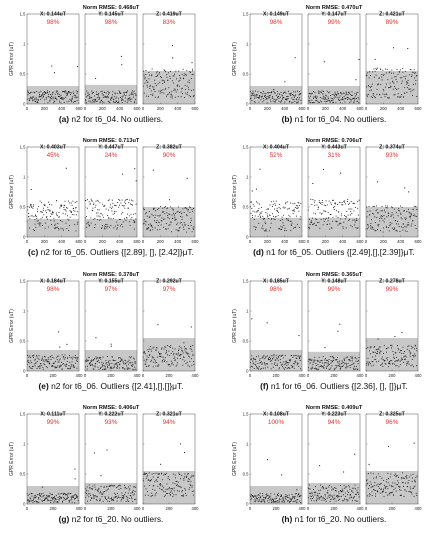 Image resolution: width=447 pixels, height=550 pixels. Describe the element at coordinates (246, 207) in the screenshot. I see `y-tick-label: 0.5` at that location.